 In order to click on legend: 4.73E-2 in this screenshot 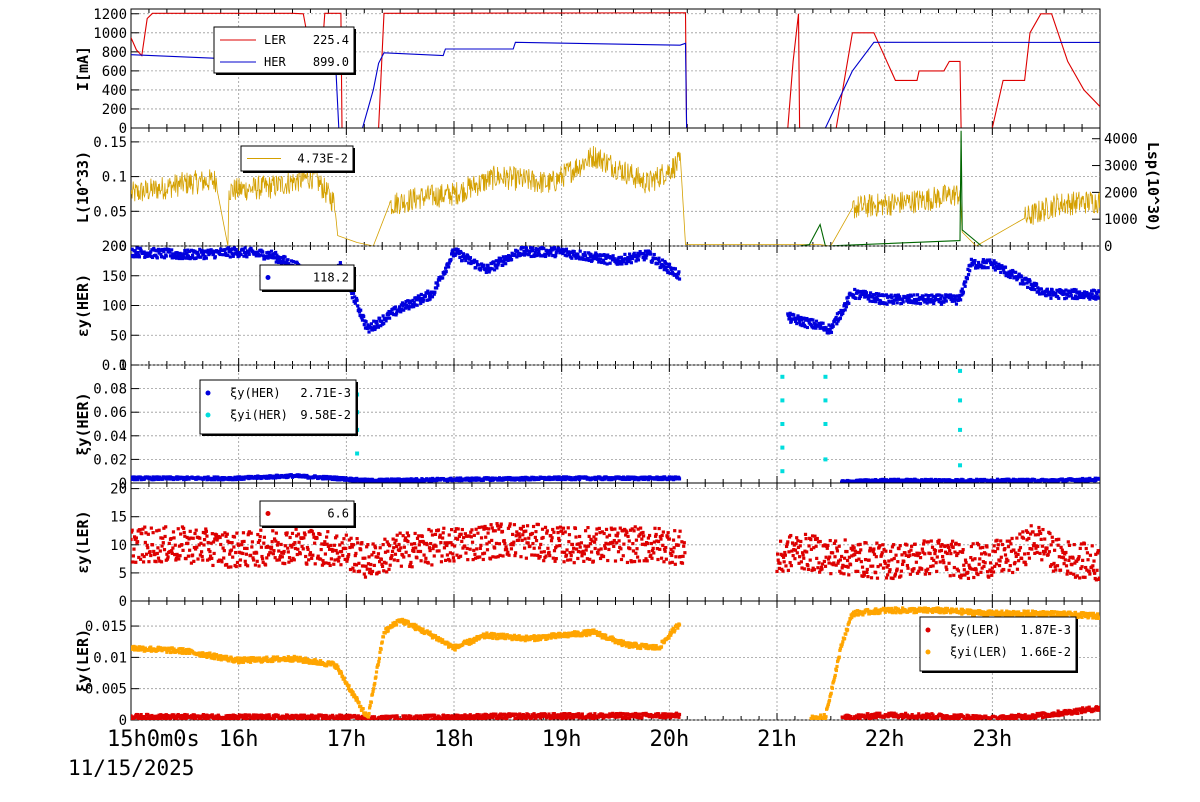, I will do `click(298, 159)`.